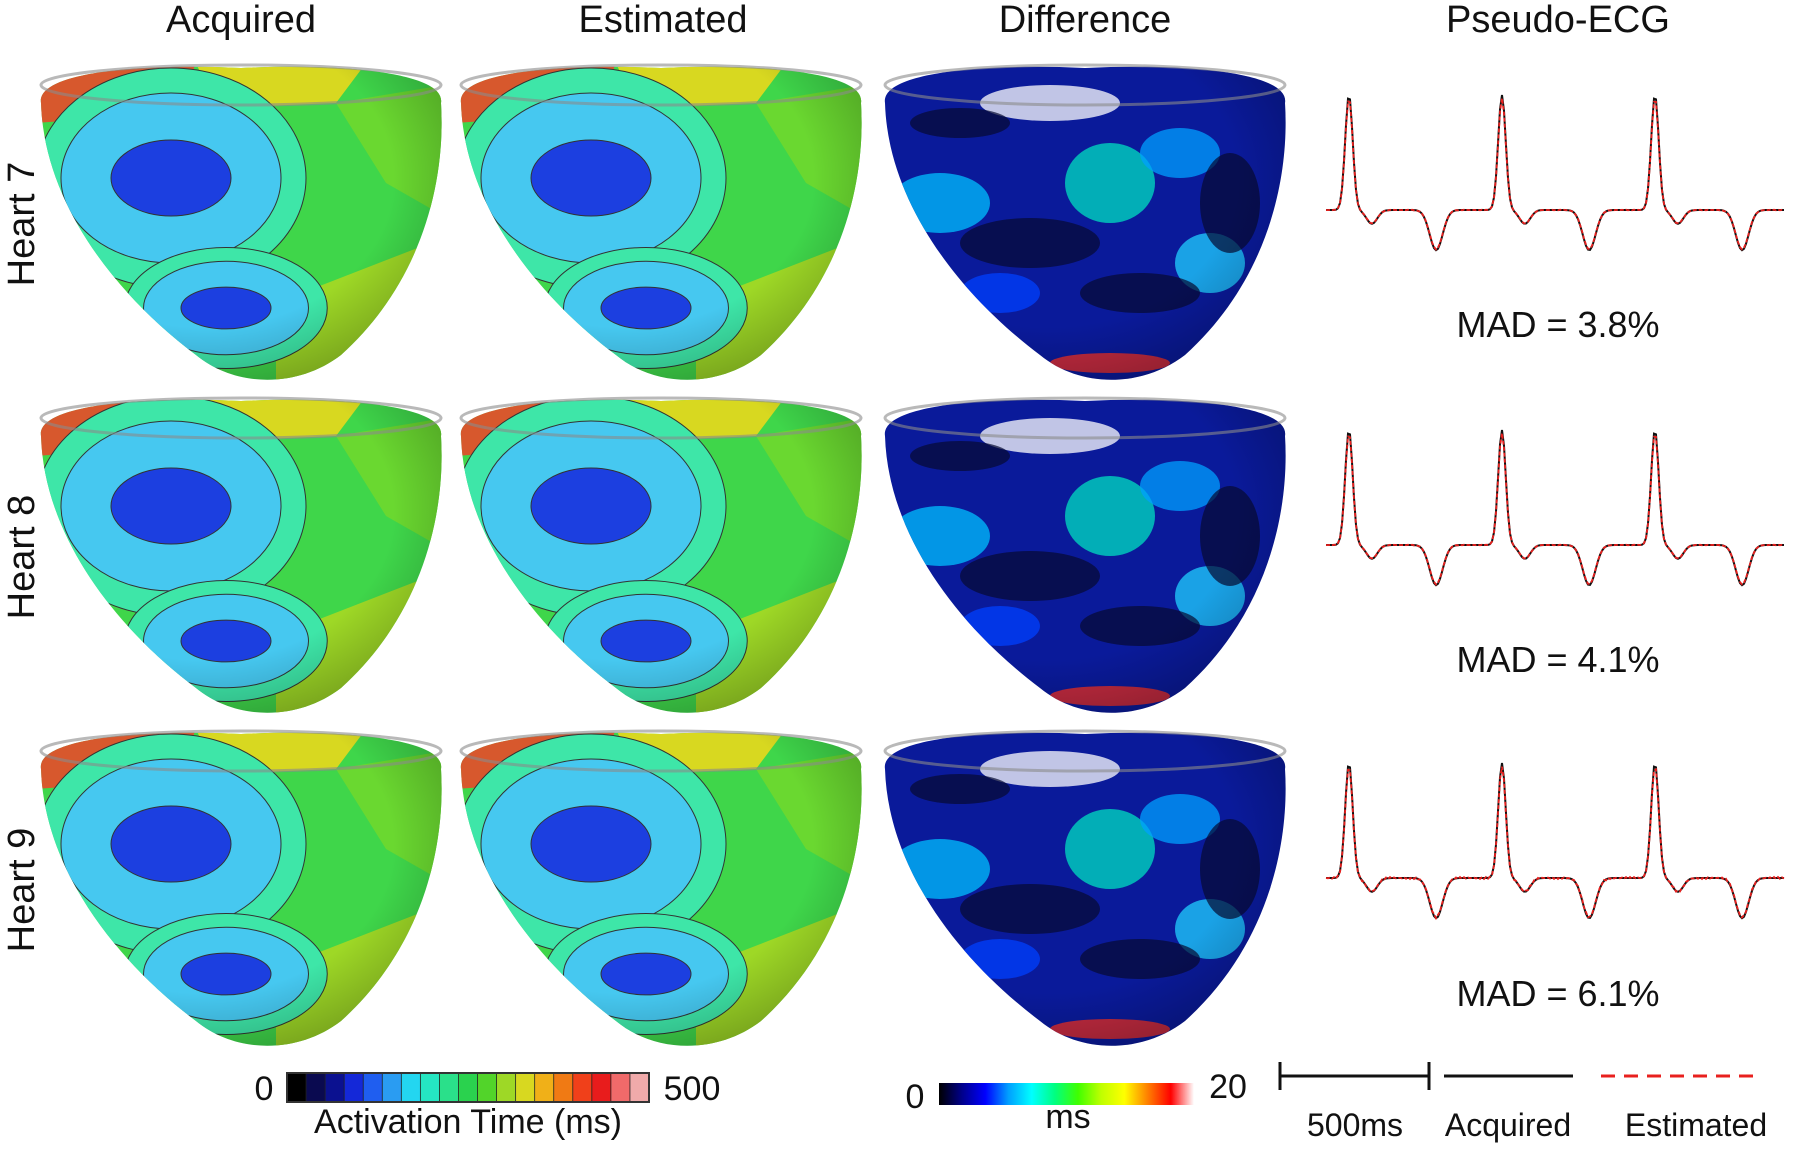  Describe the element at coordinates (468, 1122) in the screenshot. I see `activation-colorbar-label: Activation Time (ms)` at that location.